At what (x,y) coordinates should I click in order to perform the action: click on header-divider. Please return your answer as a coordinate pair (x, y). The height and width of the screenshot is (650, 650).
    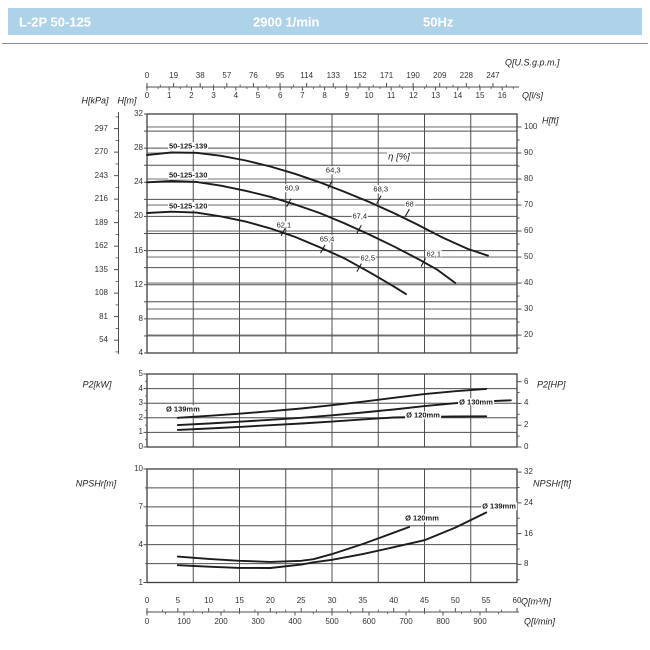
    Looking at the image, I should click on (325, 43).